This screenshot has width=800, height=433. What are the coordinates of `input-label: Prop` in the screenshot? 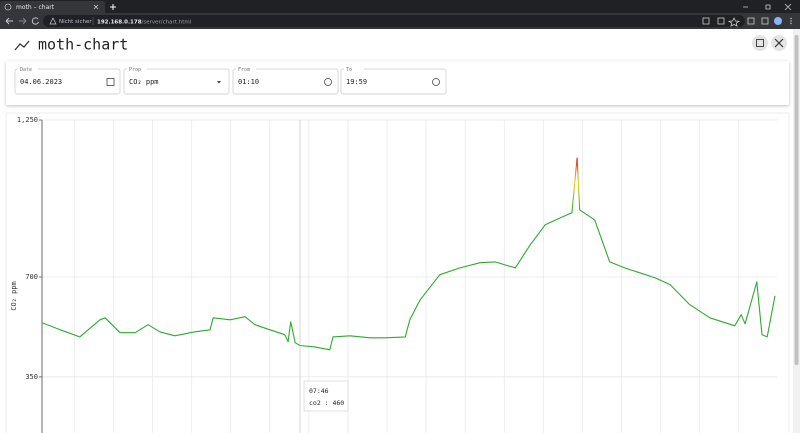 It's located at (135, 70).